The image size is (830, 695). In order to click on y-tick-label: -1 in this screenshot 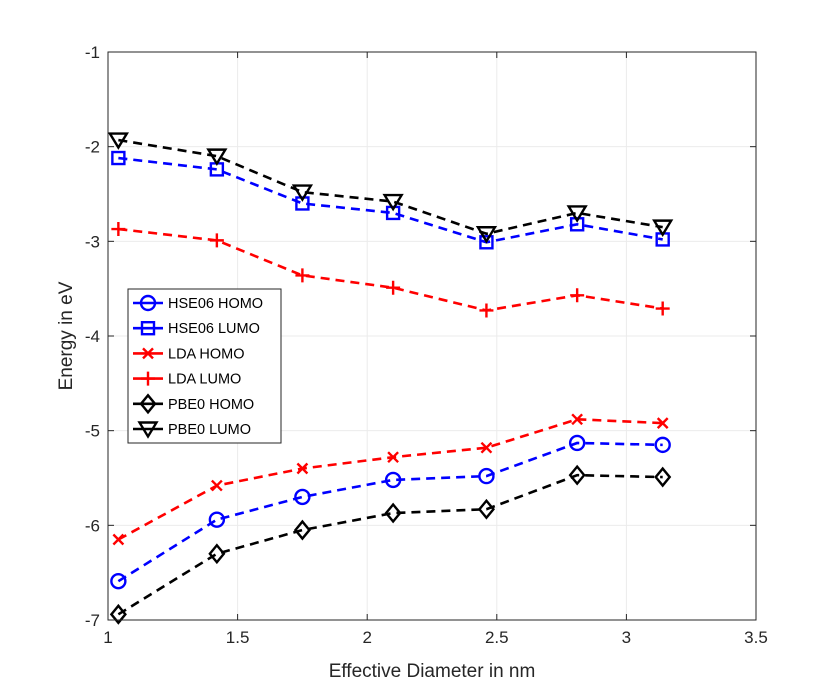, I will do `click(92, 52)`.